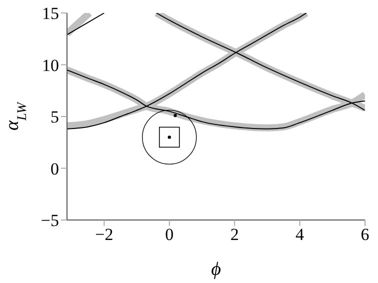 The height and width of the screenshot is (283, 378). I want to click on x-tick-label: 0, so click(169, 234).